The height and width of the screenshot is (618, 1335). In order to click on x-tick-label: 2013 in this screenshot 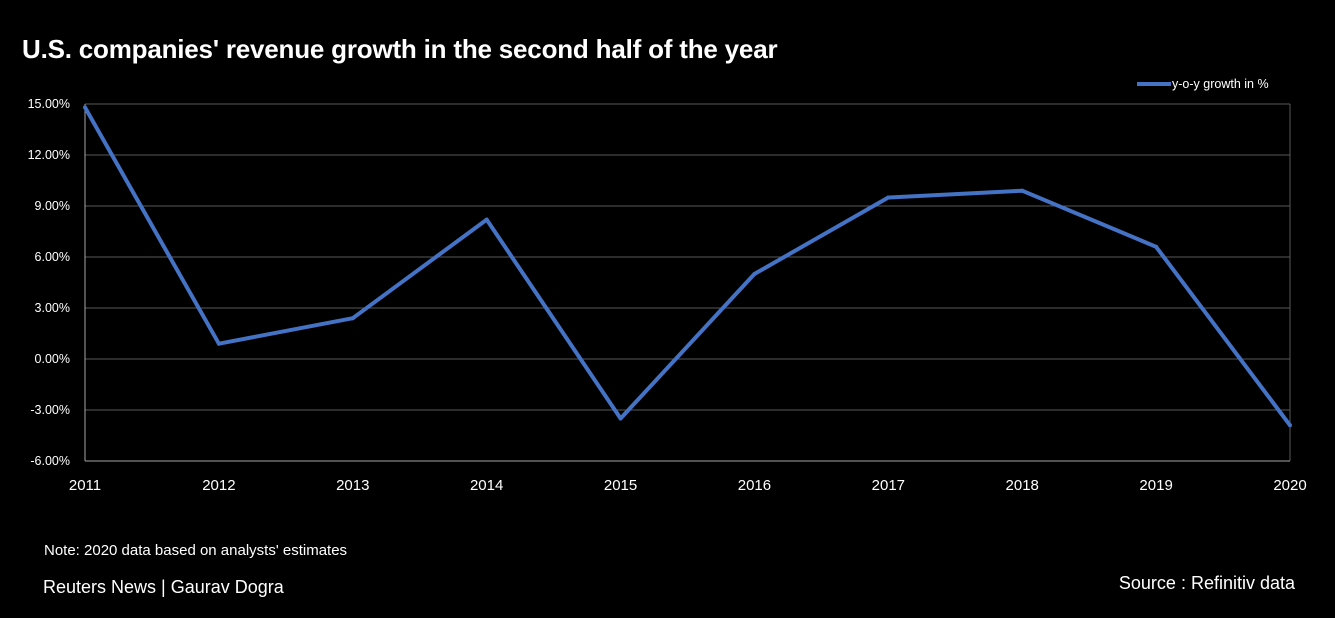, I will do `click(352, 485)`.